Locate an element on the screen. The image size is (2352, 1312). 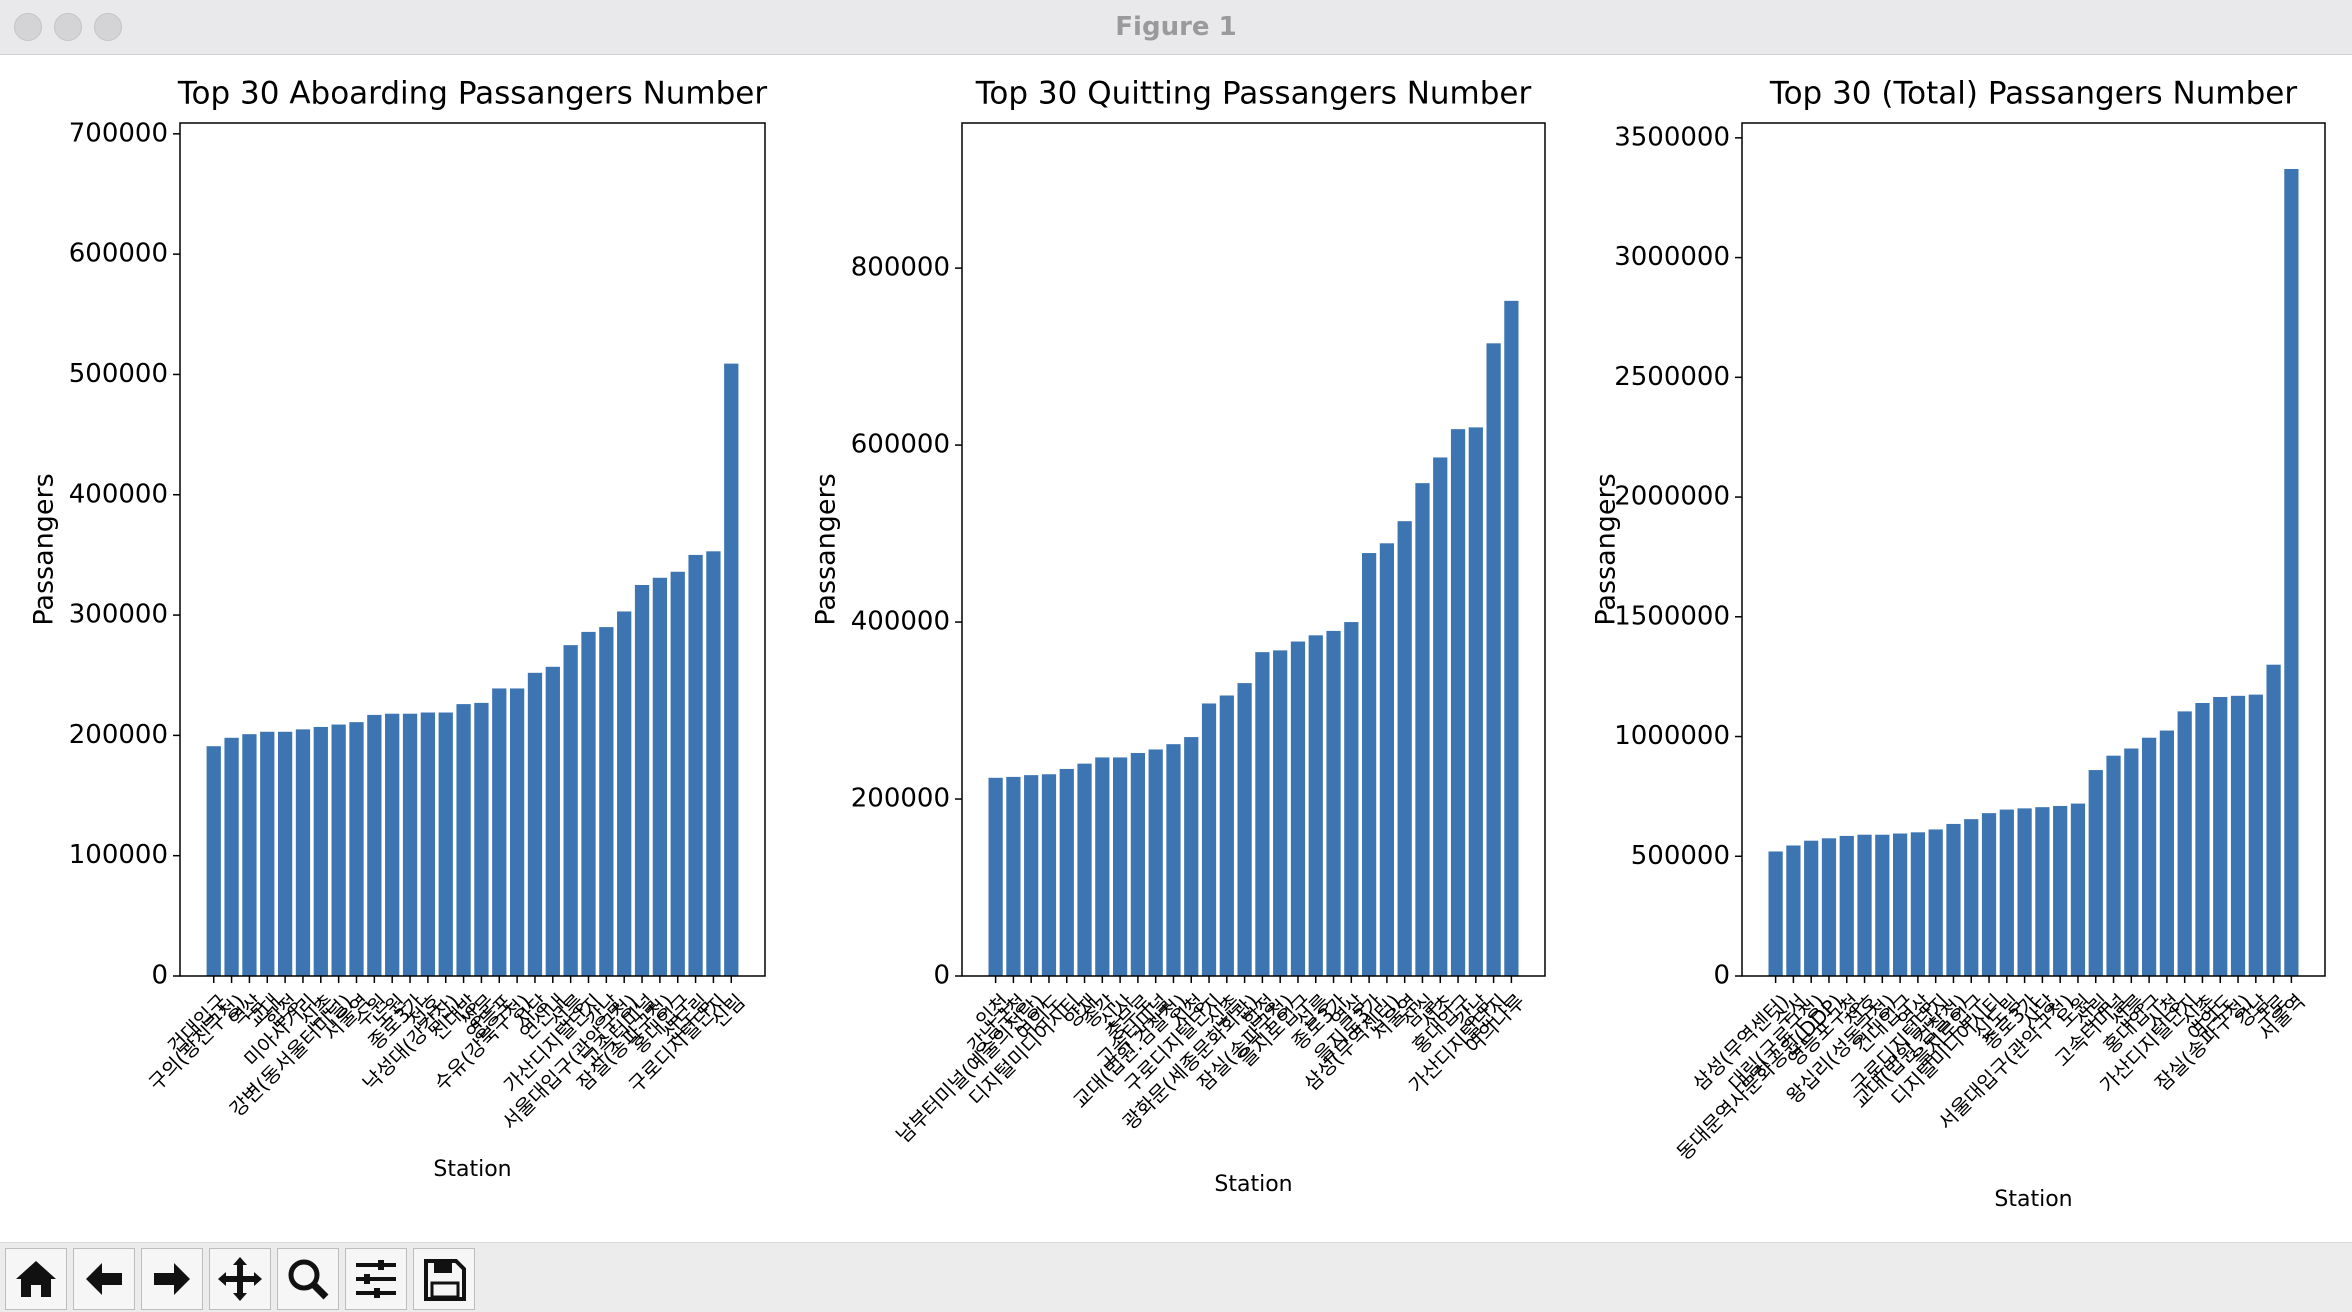
home-button is located at coordinates (36, 1279).